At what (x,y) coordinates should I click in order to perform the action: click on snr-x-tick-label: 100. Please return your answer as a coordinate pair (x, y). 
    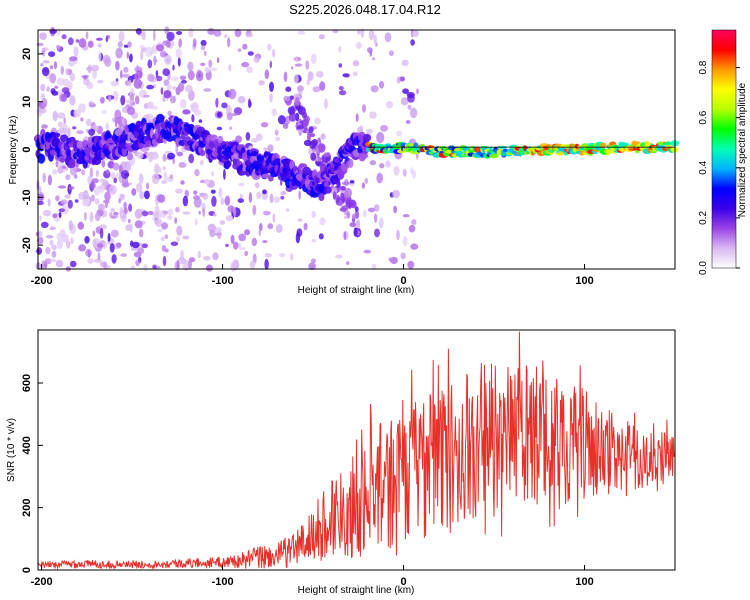
    Looking at the image, I should click on (584, 582).